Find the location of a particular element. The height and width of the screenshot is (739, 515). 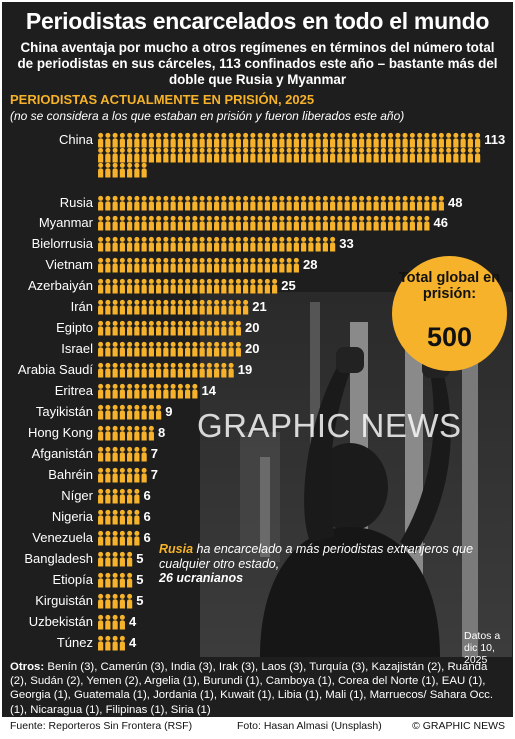

value-label: 9 is located at coordinates (169, 411).